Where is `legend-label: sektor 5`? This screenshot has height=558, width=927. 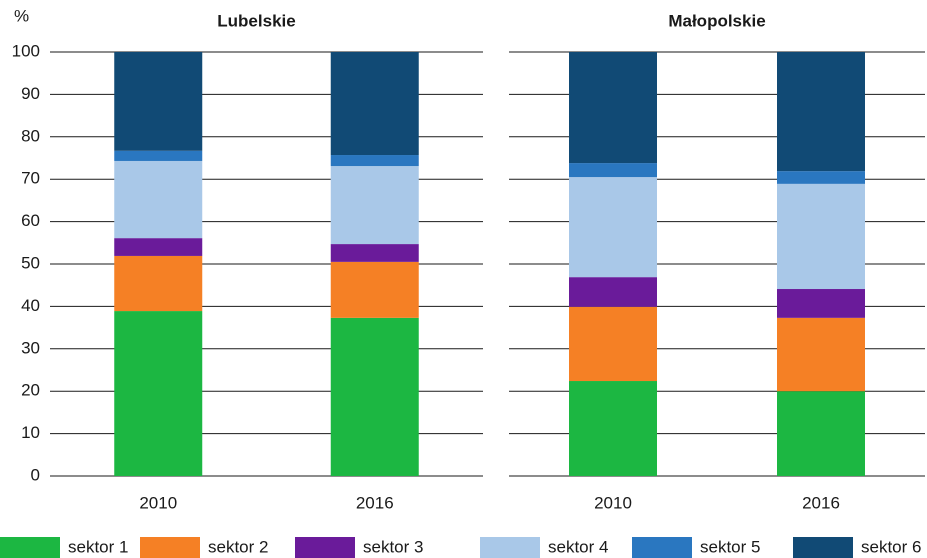
legend-label: sektor 5 is located at coordinates (730, 546).